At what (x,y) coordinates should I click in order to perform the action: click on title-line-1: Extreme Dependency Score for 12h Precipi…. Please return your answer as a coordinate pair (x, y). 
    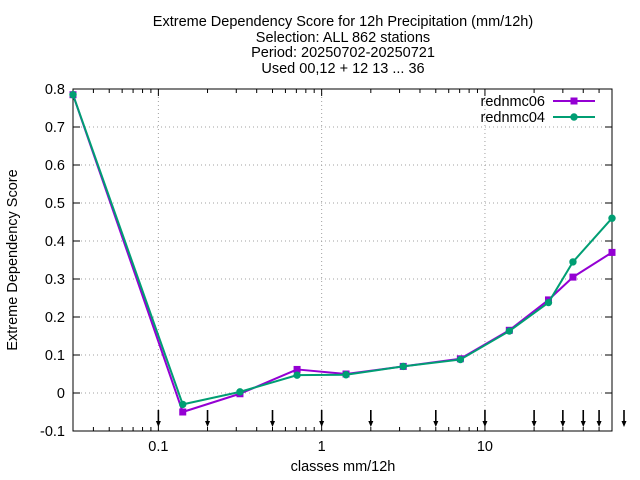
    Looking at the image, I should click on (343, 22).